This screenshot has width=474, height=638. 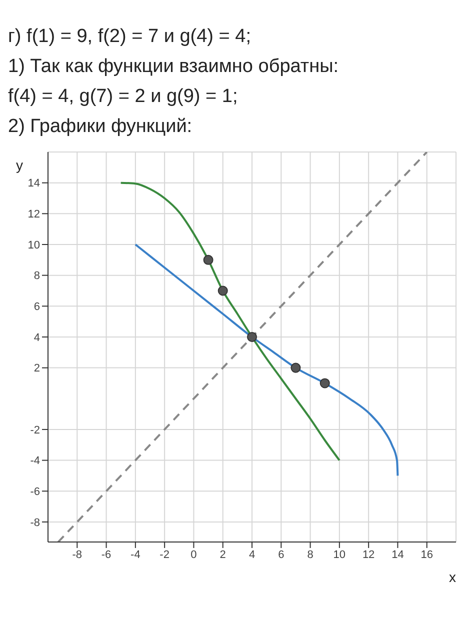 I want to click on y-tick-label: 4, so click(x=37, y=338).